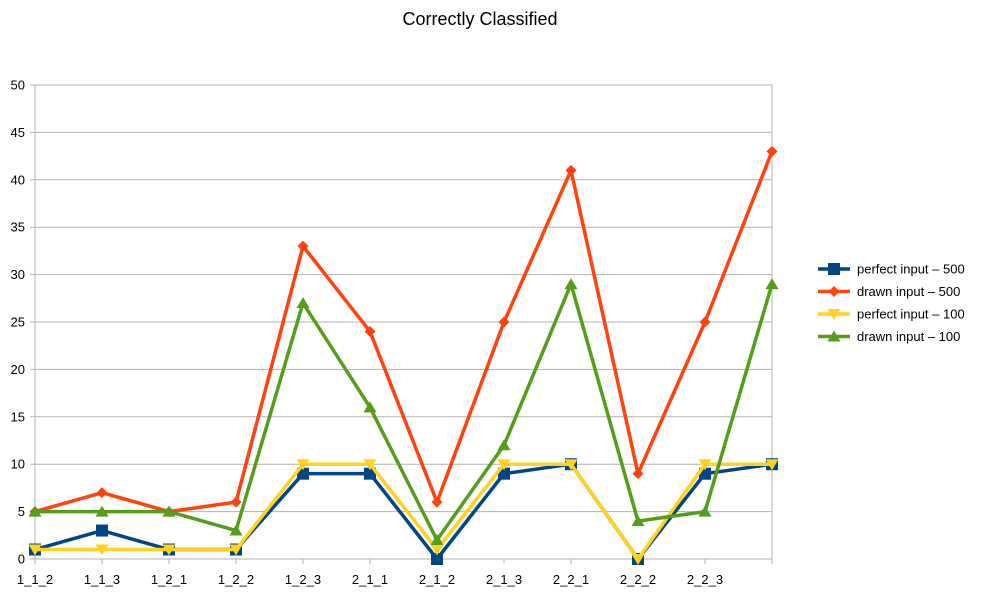 The image size is (989, 606). Describe the element at coordinates (571, 579) in the screenshot. I see `x-tick-label: 2_2_1` at that location.